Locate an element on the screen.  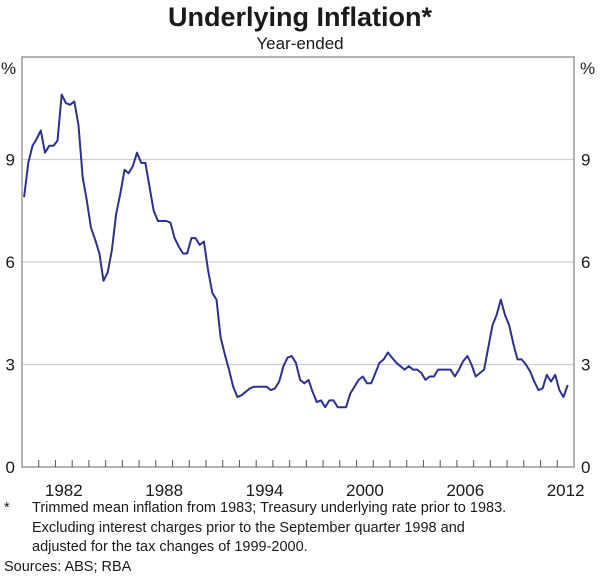
y-unit-left: % is located at coordinates (8, 68).